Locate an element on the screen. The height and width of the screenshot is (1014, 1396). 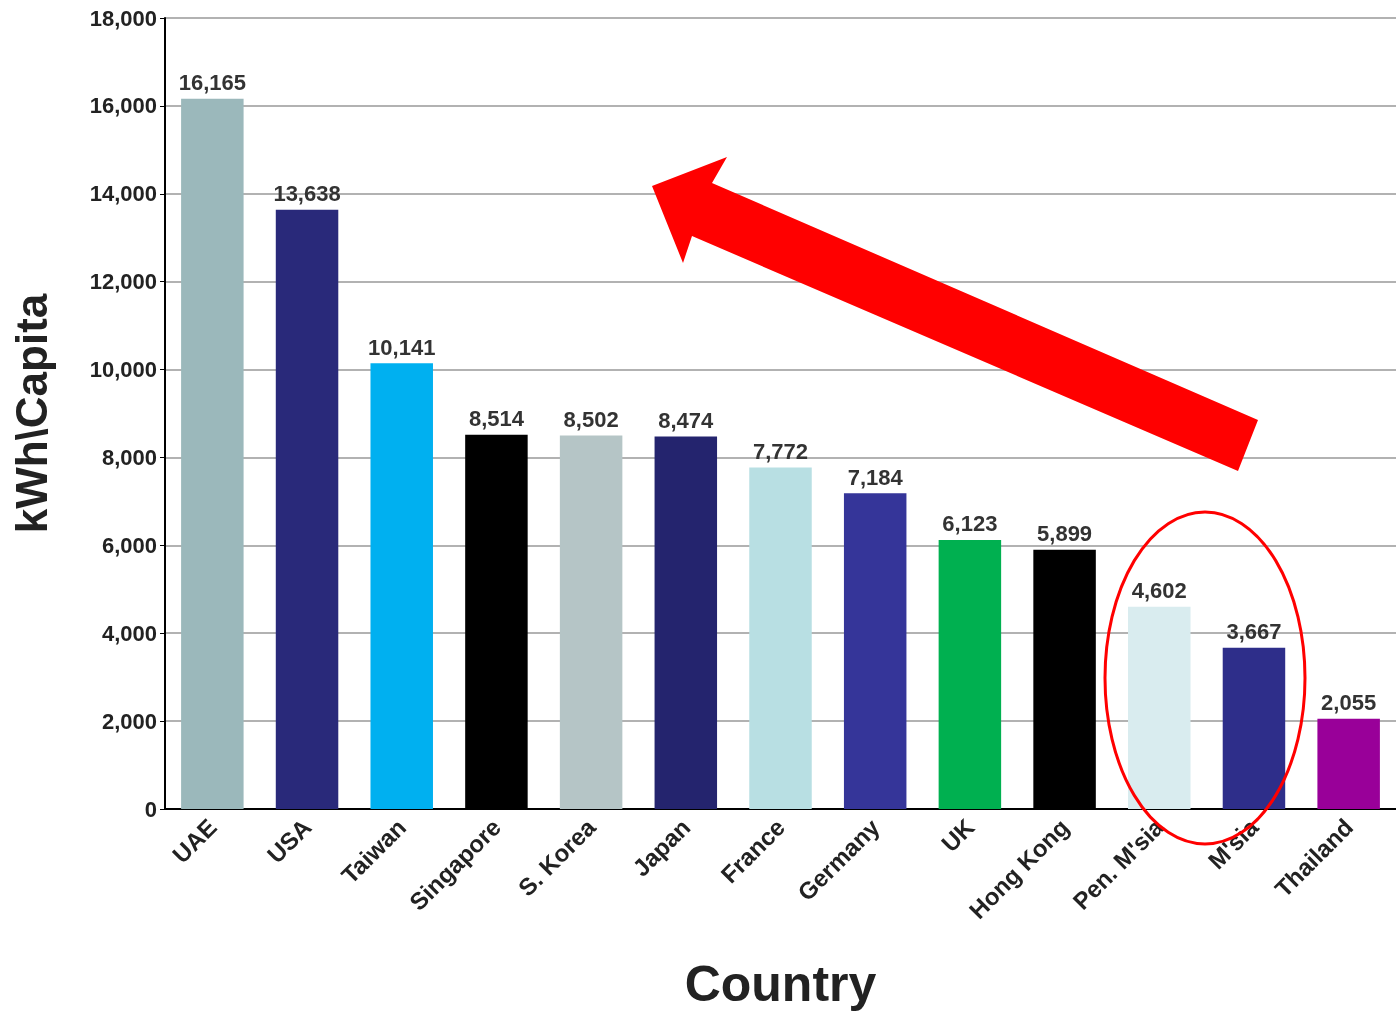
y-tick-label: 12,000 is located at coordinates (123, 282).